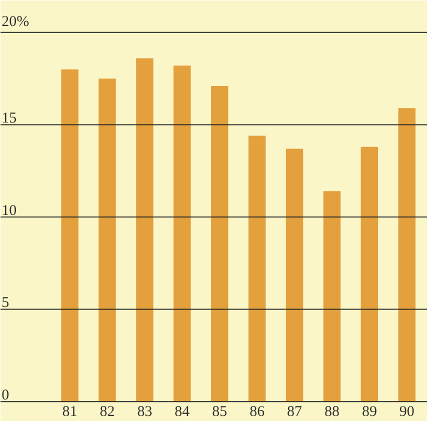  I want to click on x-tick-label: 84, so click(182, 412).